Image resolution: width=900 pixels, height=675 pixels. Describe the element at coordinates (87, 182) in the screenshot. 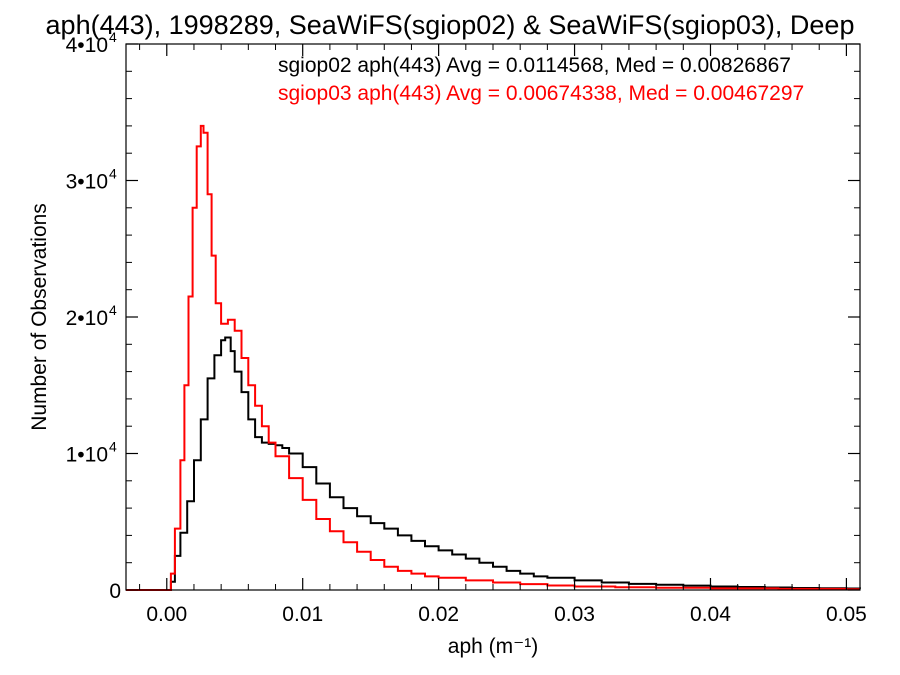

I see `y-tick-label: 3•10` at that location.